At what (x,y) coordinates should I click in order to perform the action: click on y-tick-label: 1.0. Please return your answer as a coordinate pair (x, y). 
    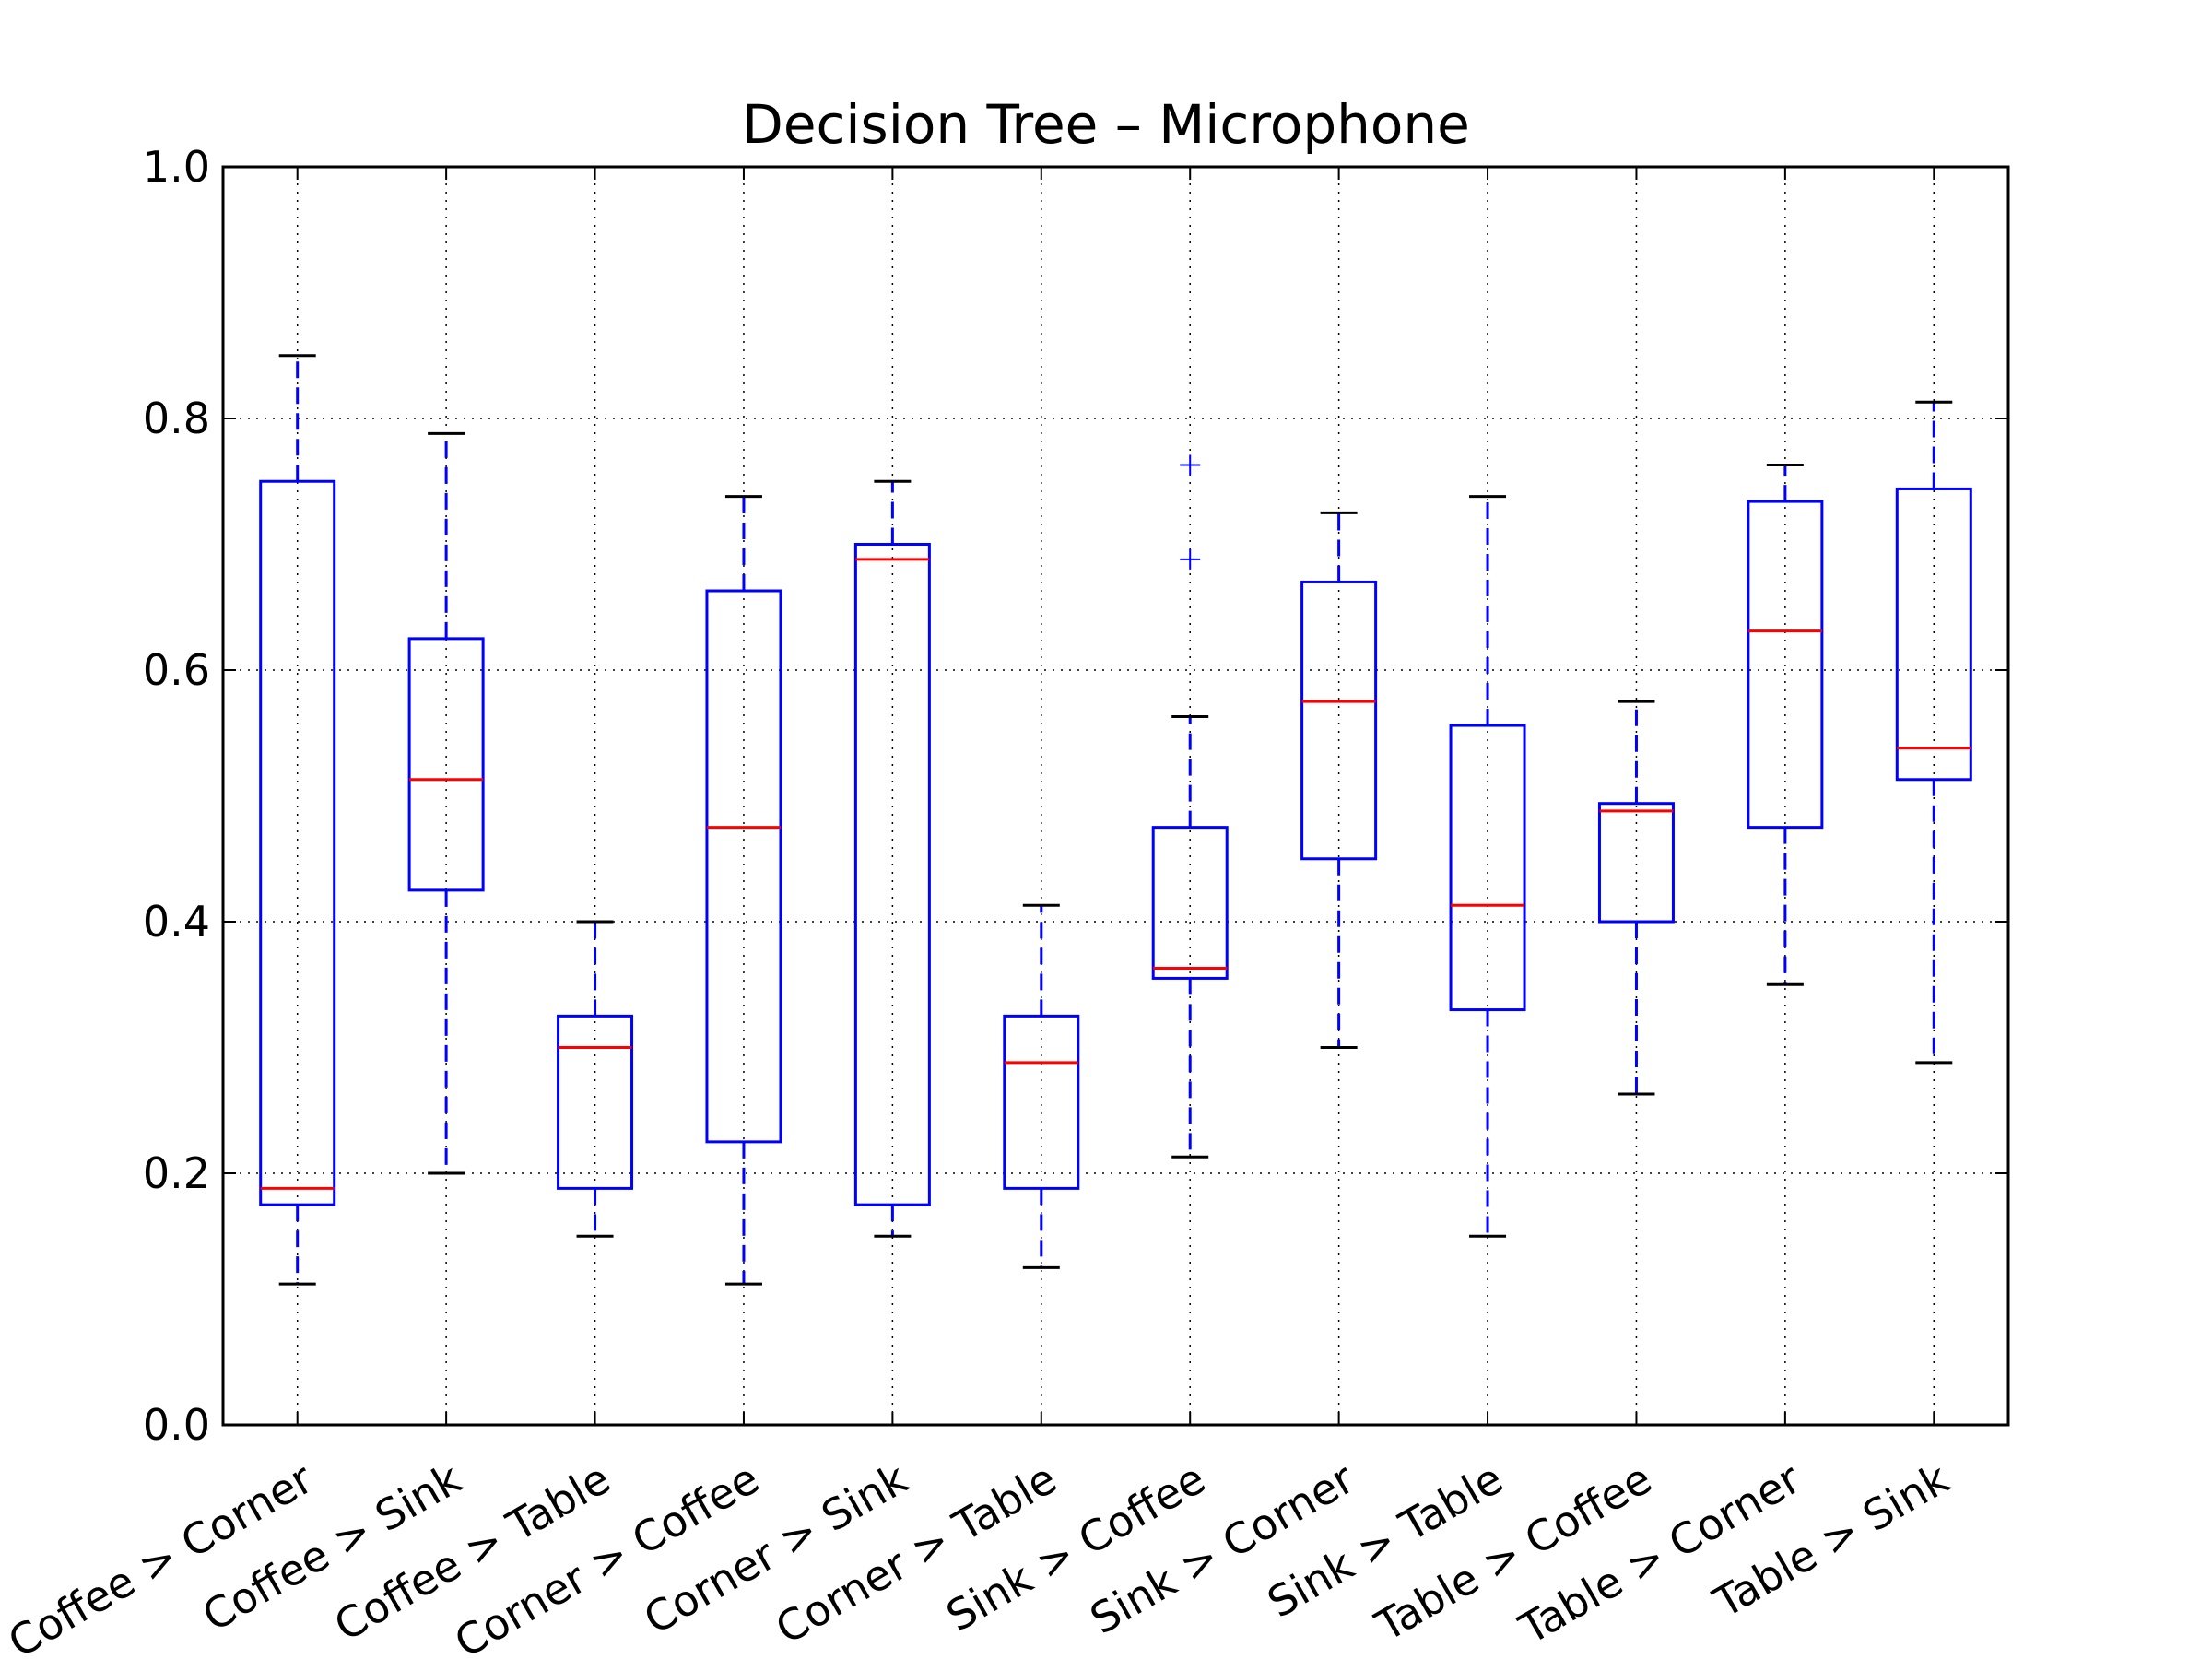
    Looking at the image, I should click on (176, 167).